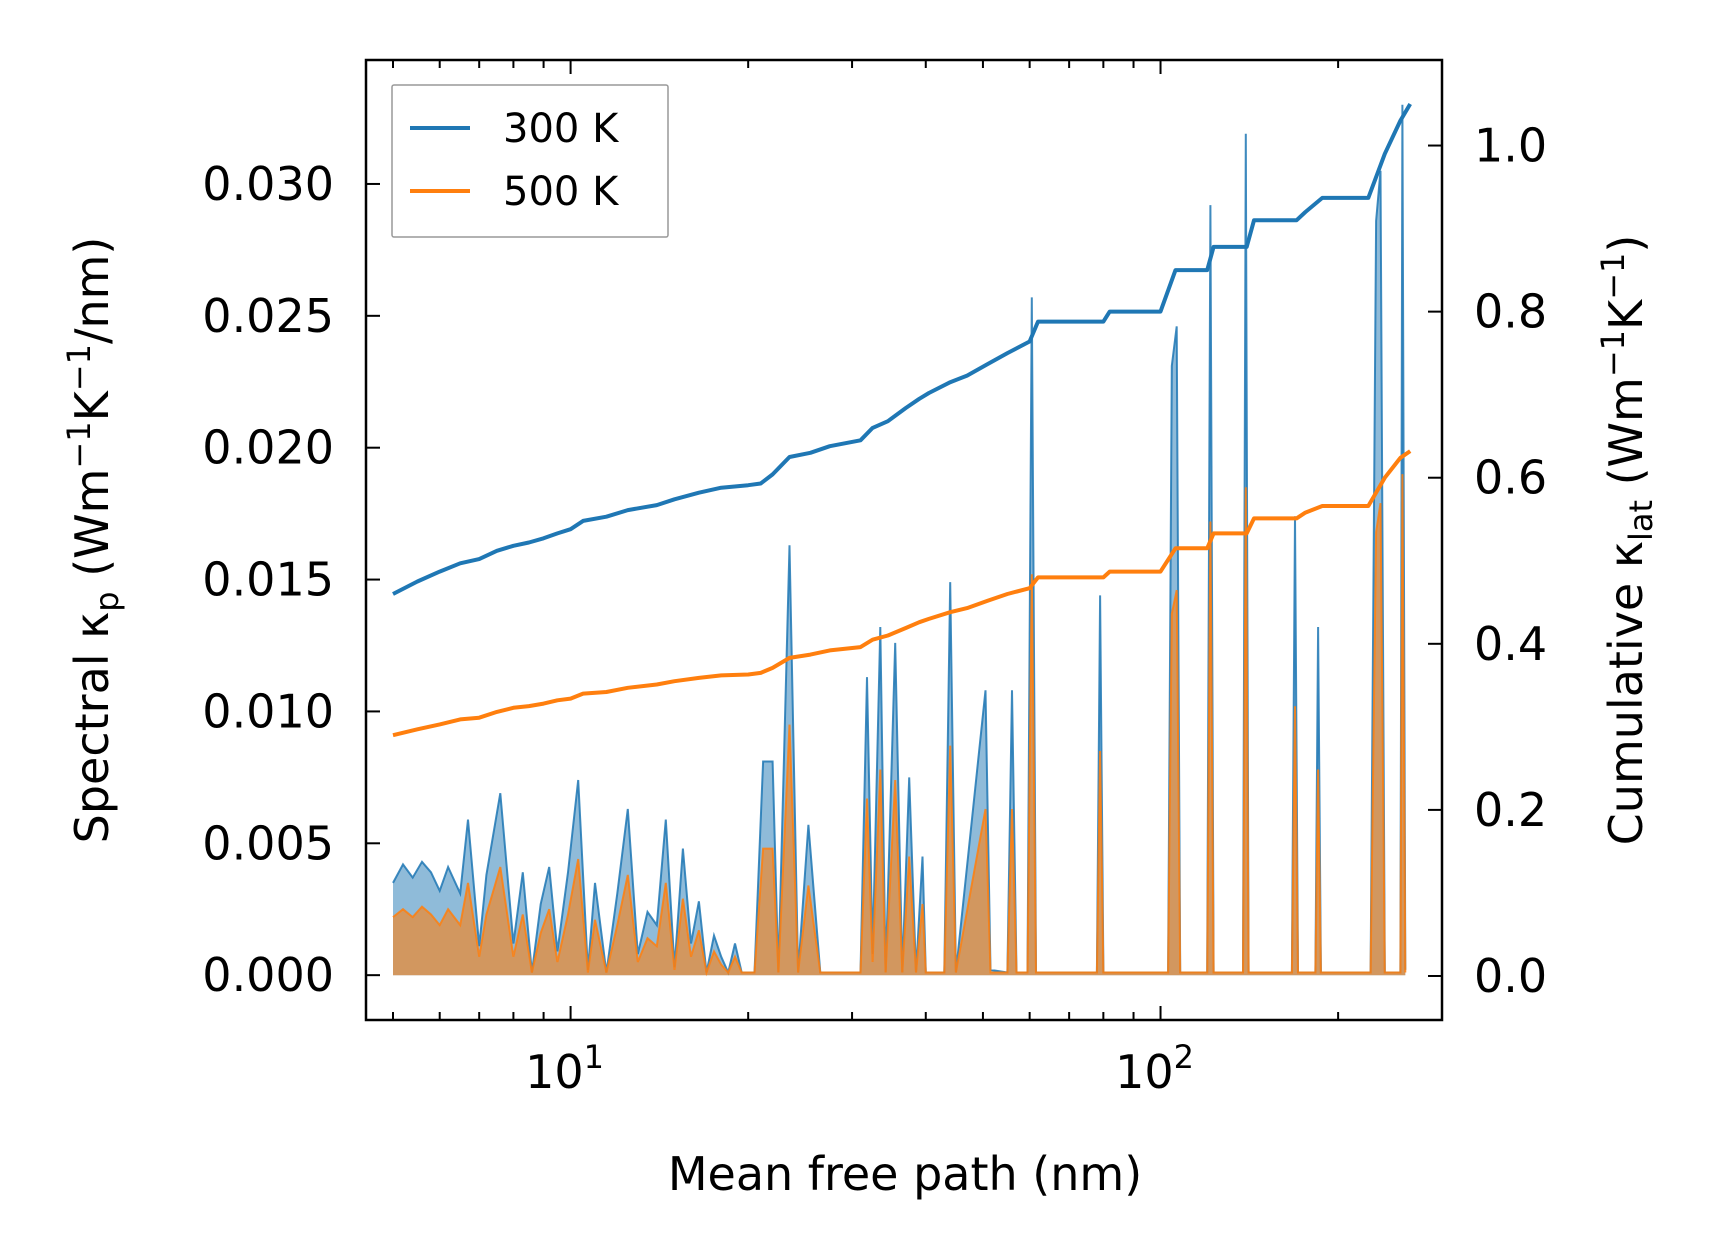  I want to click on left-y-tick-label: 0.000, so click(268, 975).